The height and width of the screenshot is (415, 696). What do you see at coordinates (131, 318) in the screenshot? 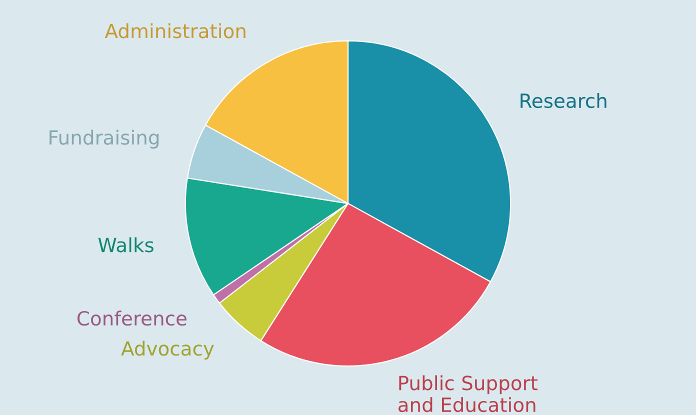
I see `slice-label: Conference` at bounding box center [131, 318].